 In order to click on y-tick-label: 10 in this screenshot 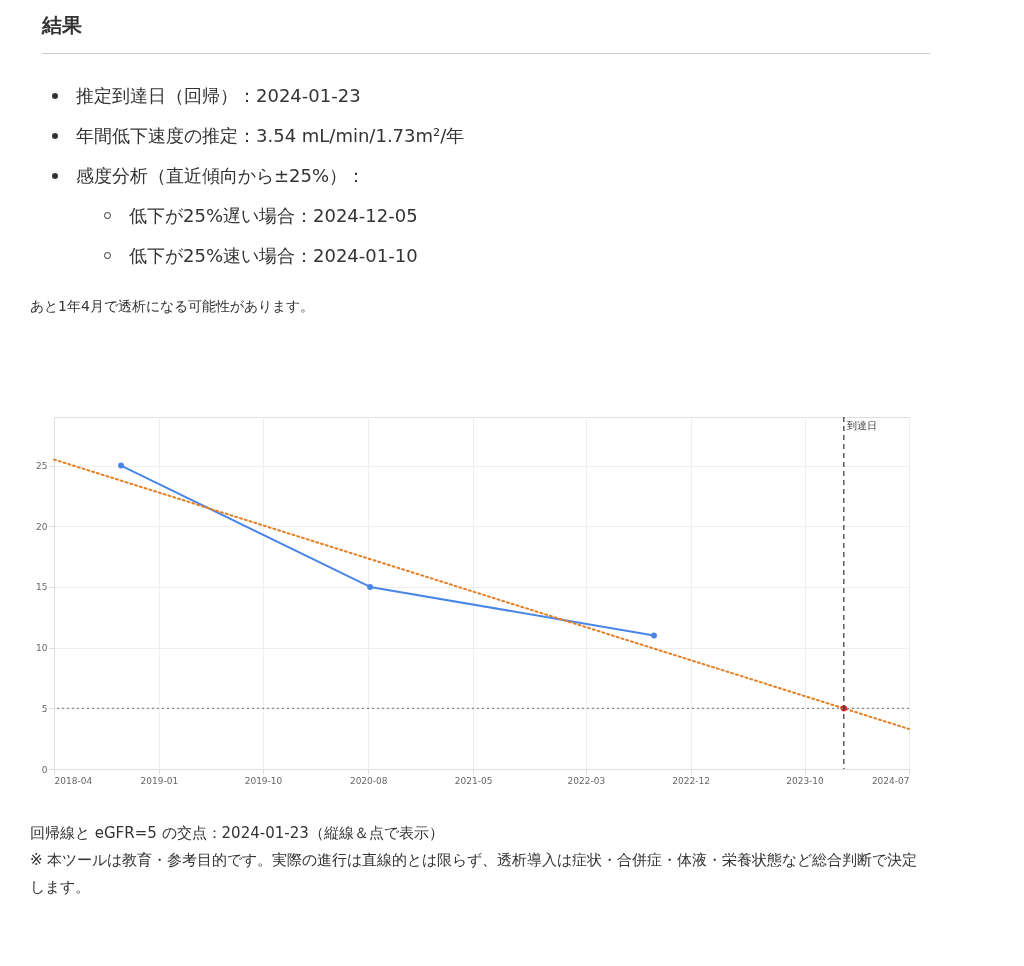, I will do `click(42, 648)`.